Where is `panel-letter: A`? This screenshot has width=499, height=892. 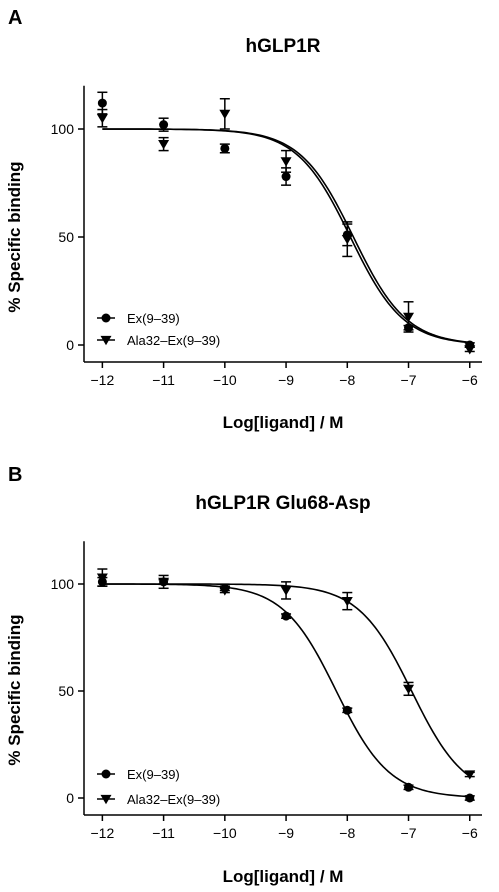
panel-letter: A is located at coordinates (15, 18).